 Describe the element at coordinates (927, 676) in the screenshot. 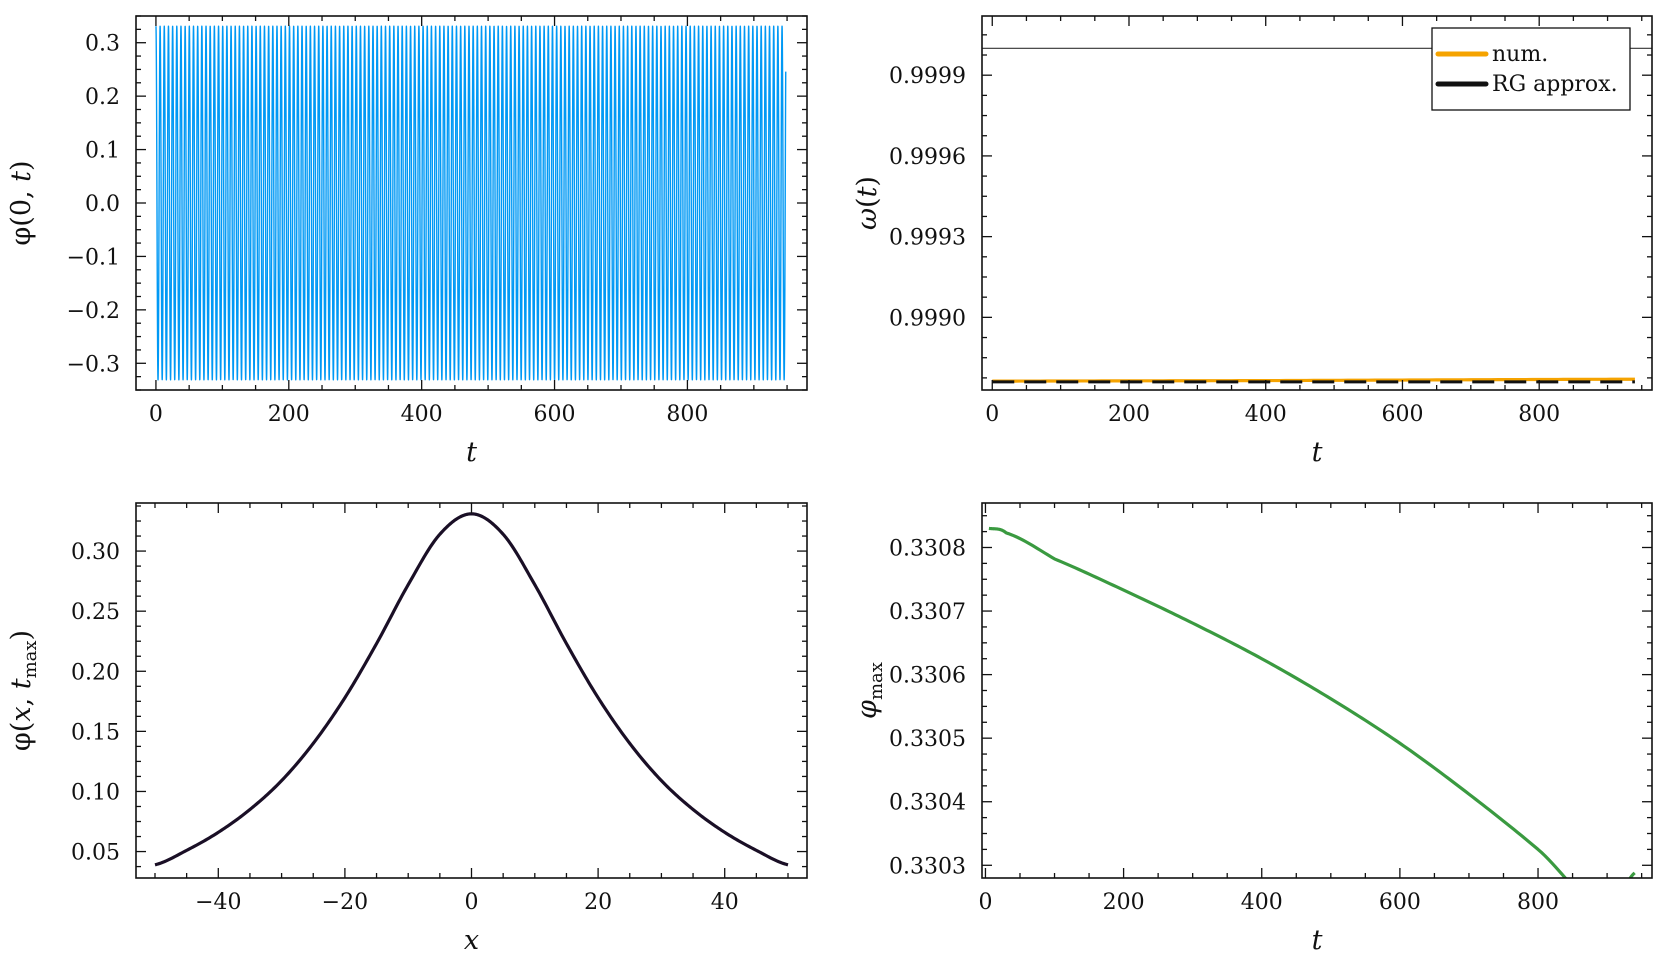

I see `y-tick-label: 0.3306` at that location.